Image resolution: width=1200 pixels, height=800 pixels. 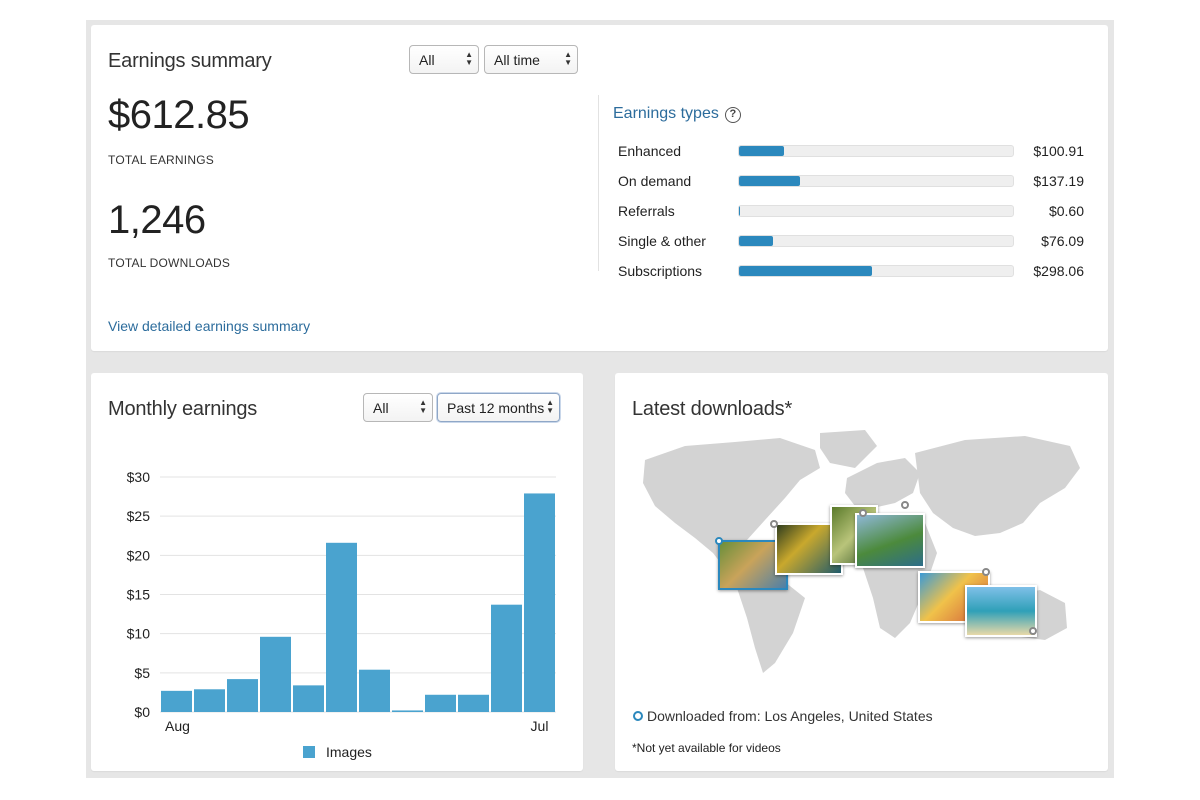 I want to click on total-downloads-value: 1,246, so click(x=157, y=220).